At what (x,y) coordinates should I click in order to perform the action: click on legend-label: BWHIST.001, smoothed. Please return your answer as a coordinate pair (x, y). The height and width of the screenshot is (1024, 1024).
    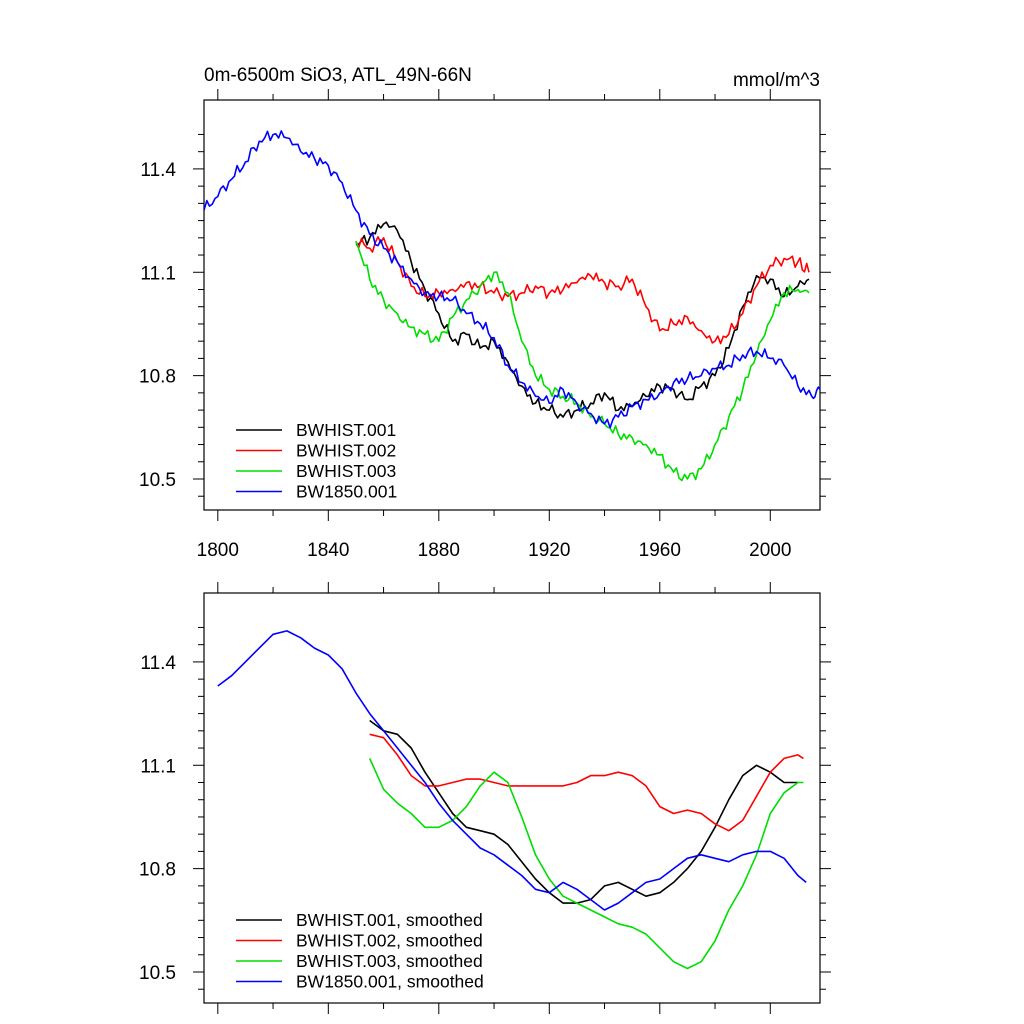
    Looking at the image, I should click on (389, 920).